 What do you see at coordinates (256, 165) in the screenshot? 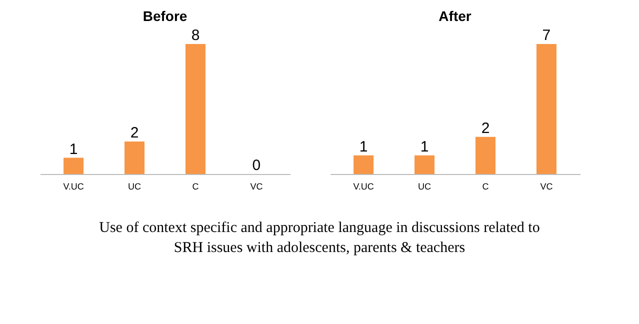
I see `data-label: 0` at bounding box center [256, 165].